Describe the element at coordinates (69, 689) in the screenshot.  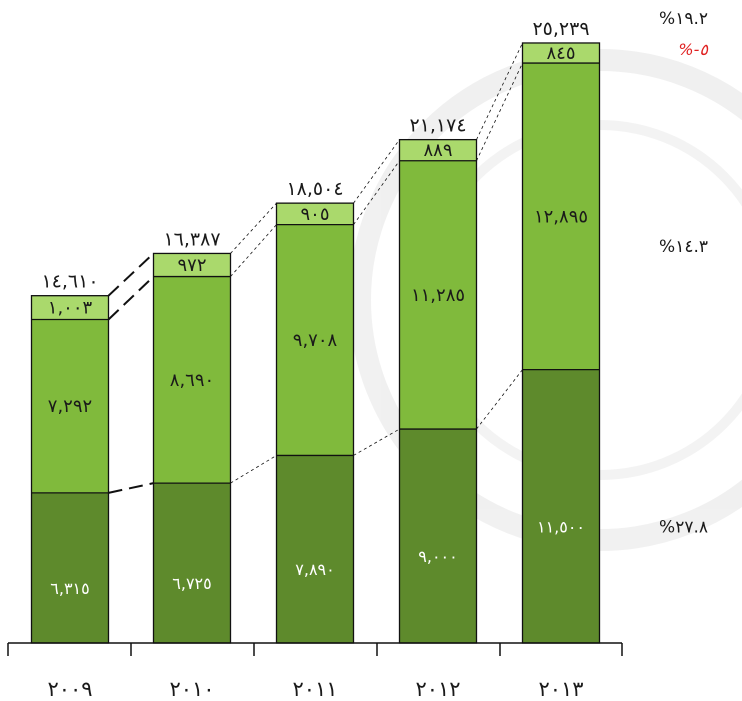
I see `x-tick-label: ٢٠٠٩` at that location.